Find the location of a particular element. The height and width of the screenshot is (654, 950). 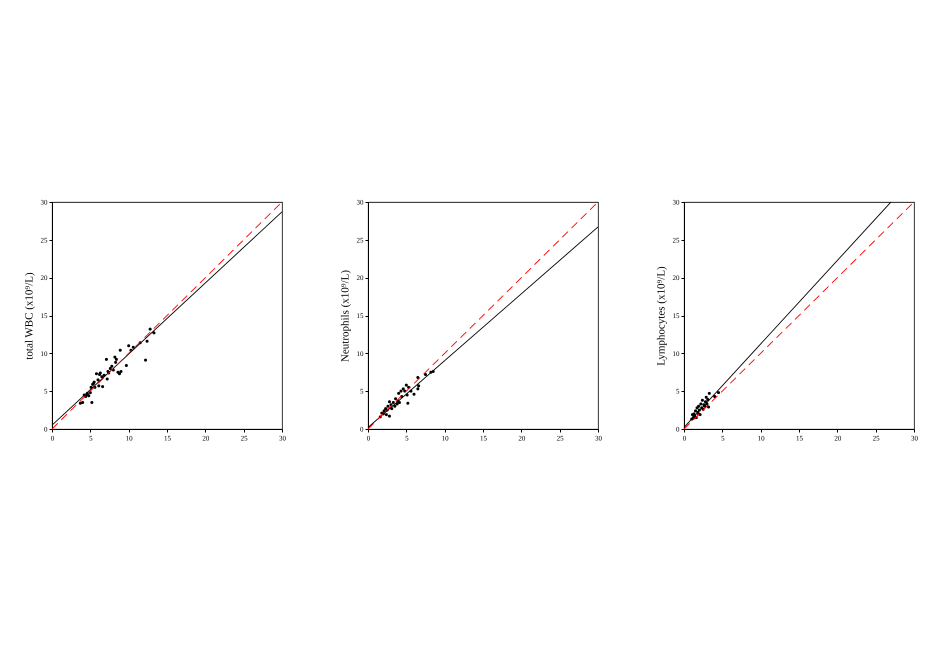

y-axis-title: Lymphocytes (x10⁹/L) is located at coordinates (662, 316).